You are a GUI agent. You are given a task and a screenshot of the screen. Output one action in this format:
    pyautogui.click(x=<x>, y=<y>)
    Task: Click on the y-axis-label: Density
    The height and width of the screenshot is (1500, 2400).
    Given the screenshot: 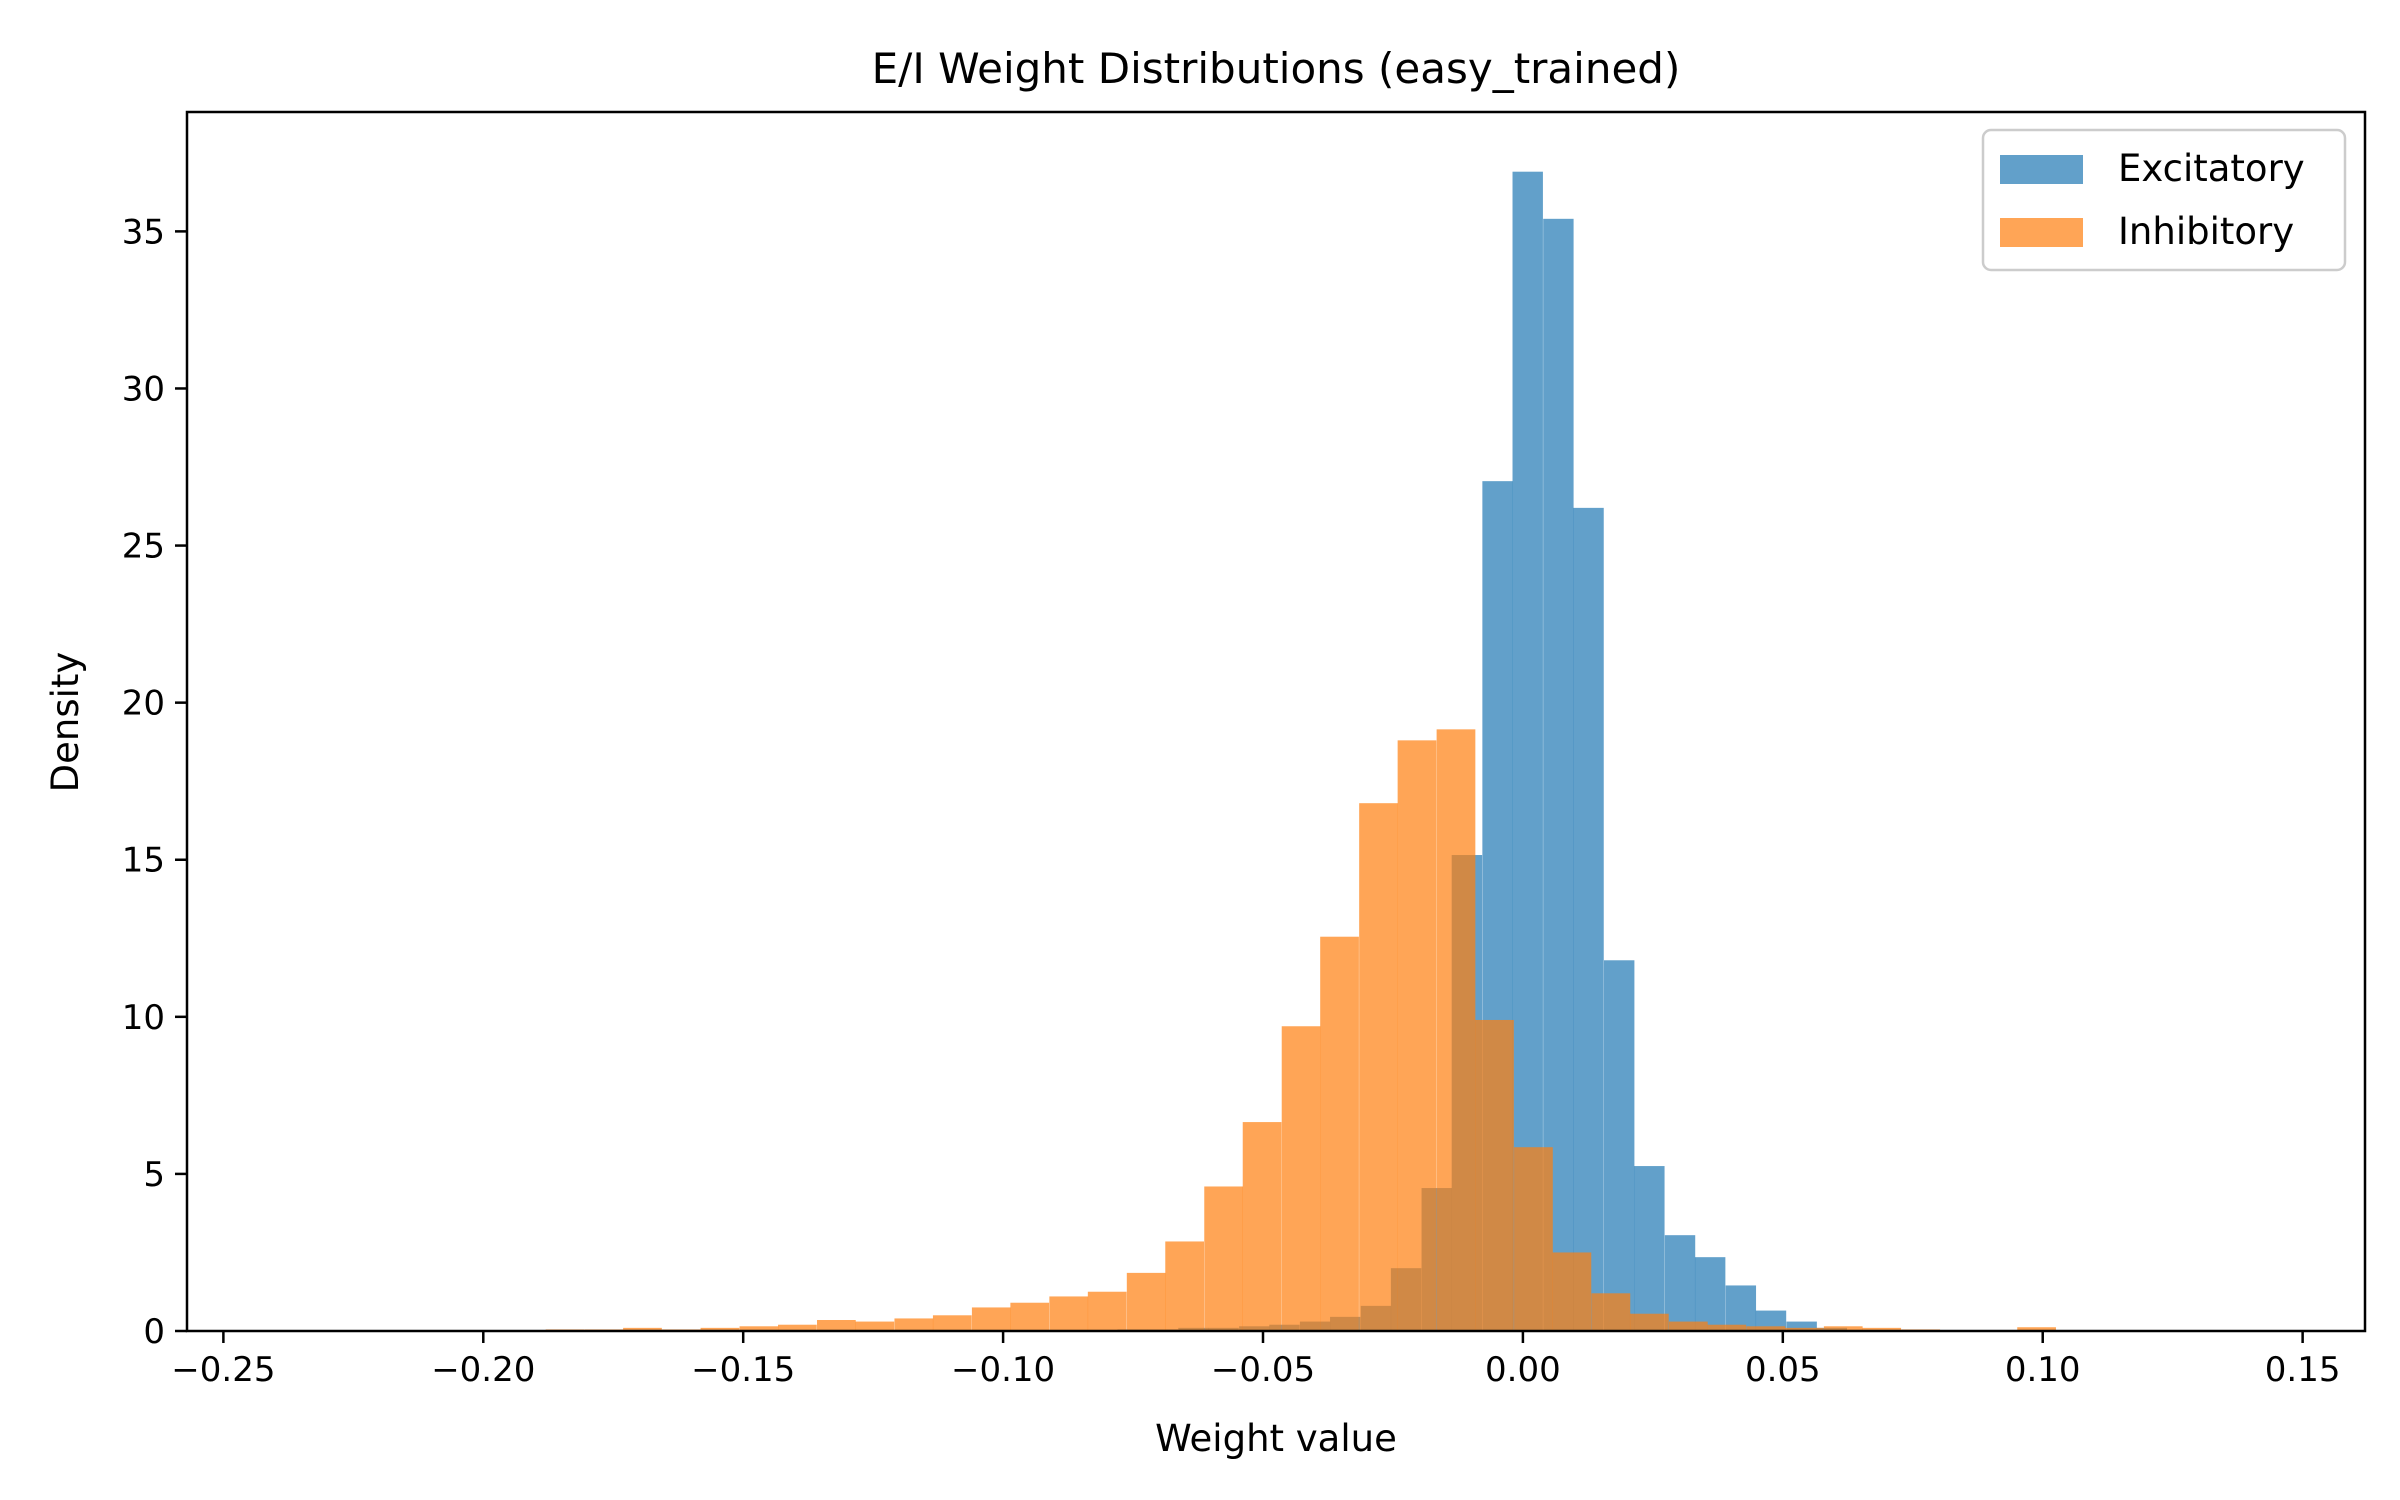 What is the action you would take?
    pyautogui.click(x=65, y=722)
    